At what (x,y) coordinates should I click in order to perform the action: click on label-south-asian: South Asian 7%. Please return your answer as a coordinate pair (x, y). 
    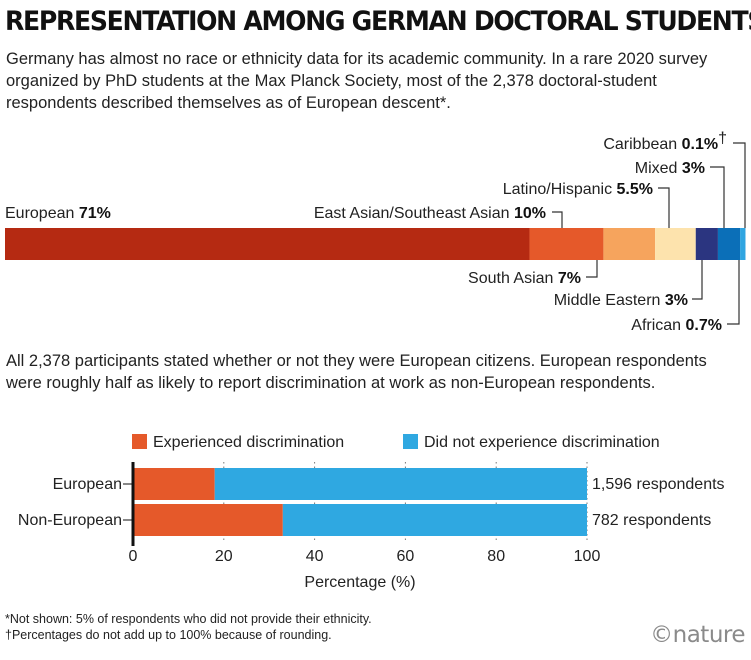
    Looking at the image, I should click on (524, 278).